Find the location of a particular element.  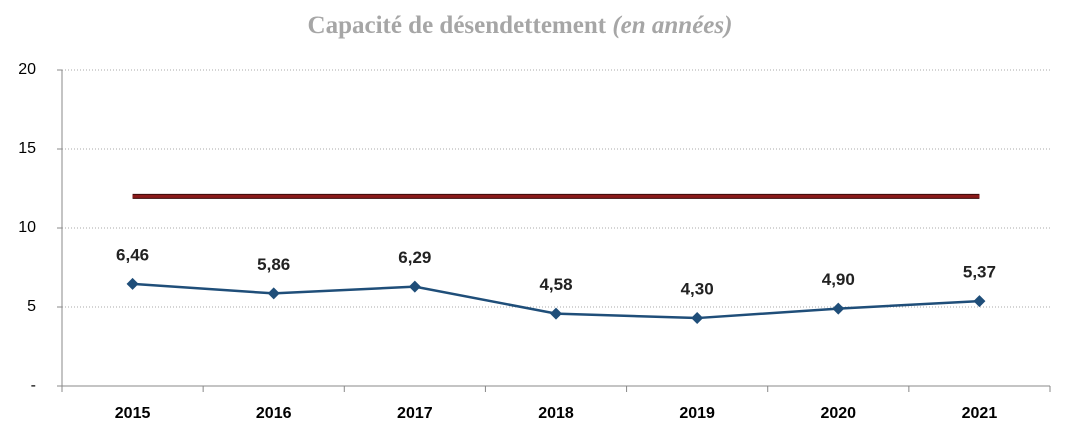

data-label: 5,37 is located at coordinates (979, 272).